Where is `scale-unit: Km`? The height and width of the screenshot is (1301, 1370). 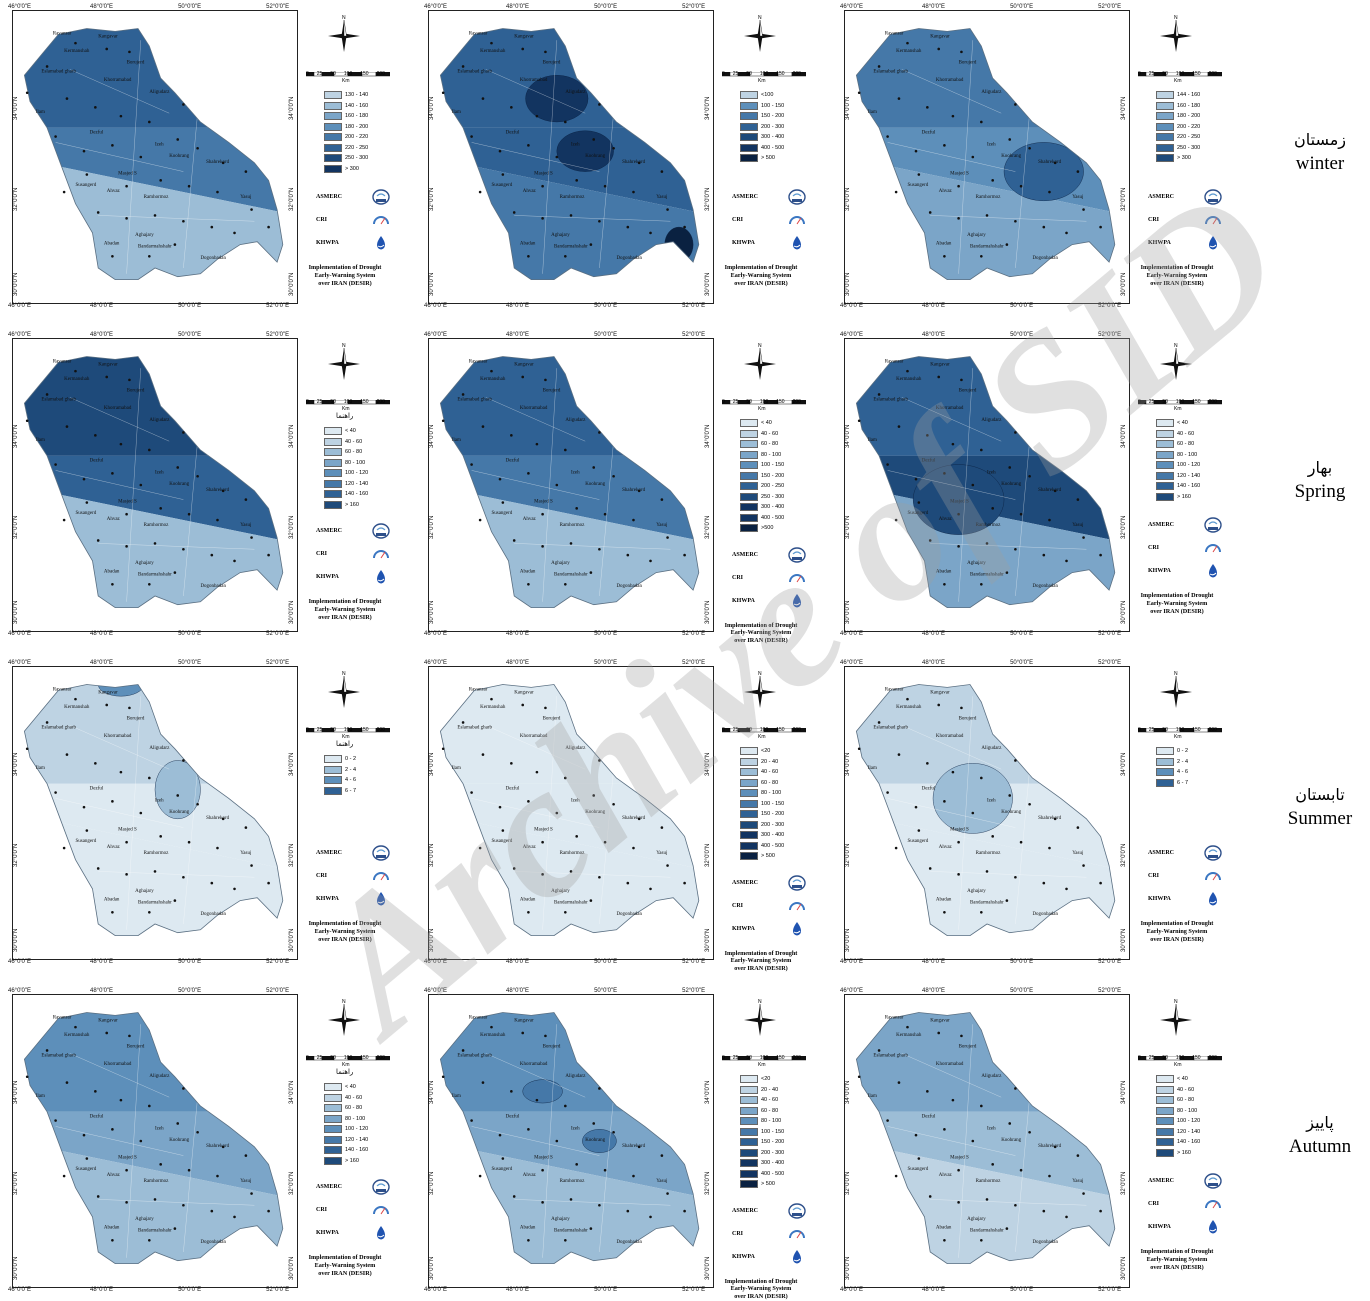 scale-unit: Km is located at coordinates (346, 737).